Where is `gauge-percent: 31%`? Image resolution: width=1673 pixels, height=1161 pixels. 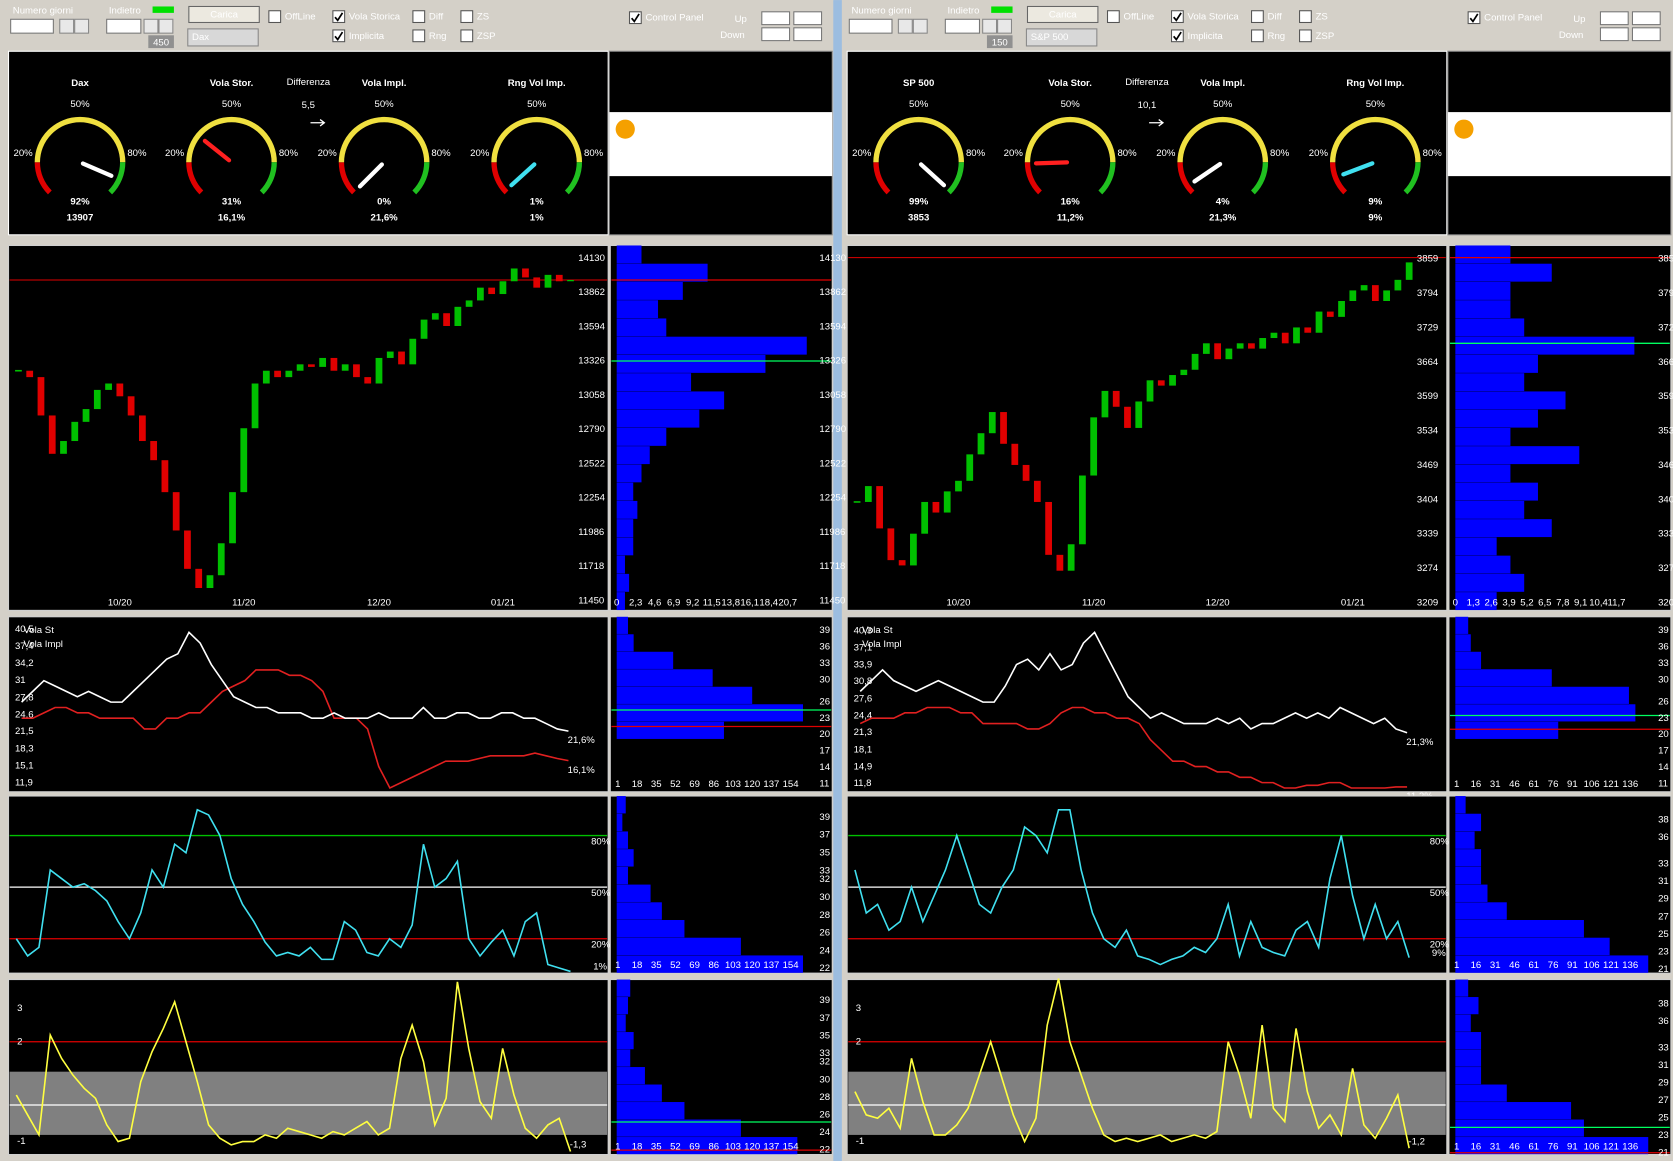 gauge-percent: 31% is located at coordinates (232, 201).